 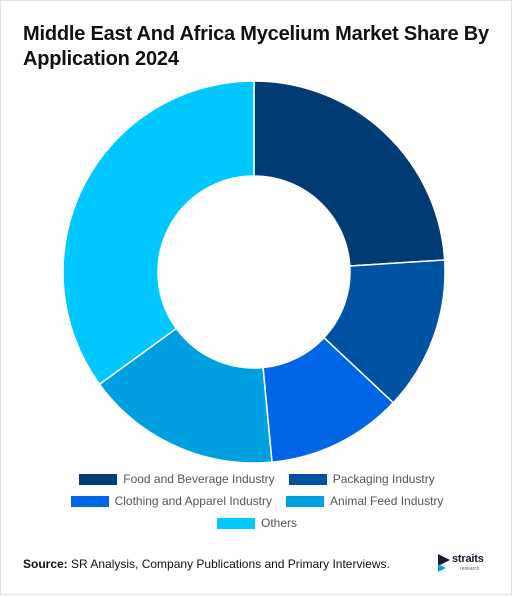 I want to click on logo-sub: research, so click(x=470, y=569).